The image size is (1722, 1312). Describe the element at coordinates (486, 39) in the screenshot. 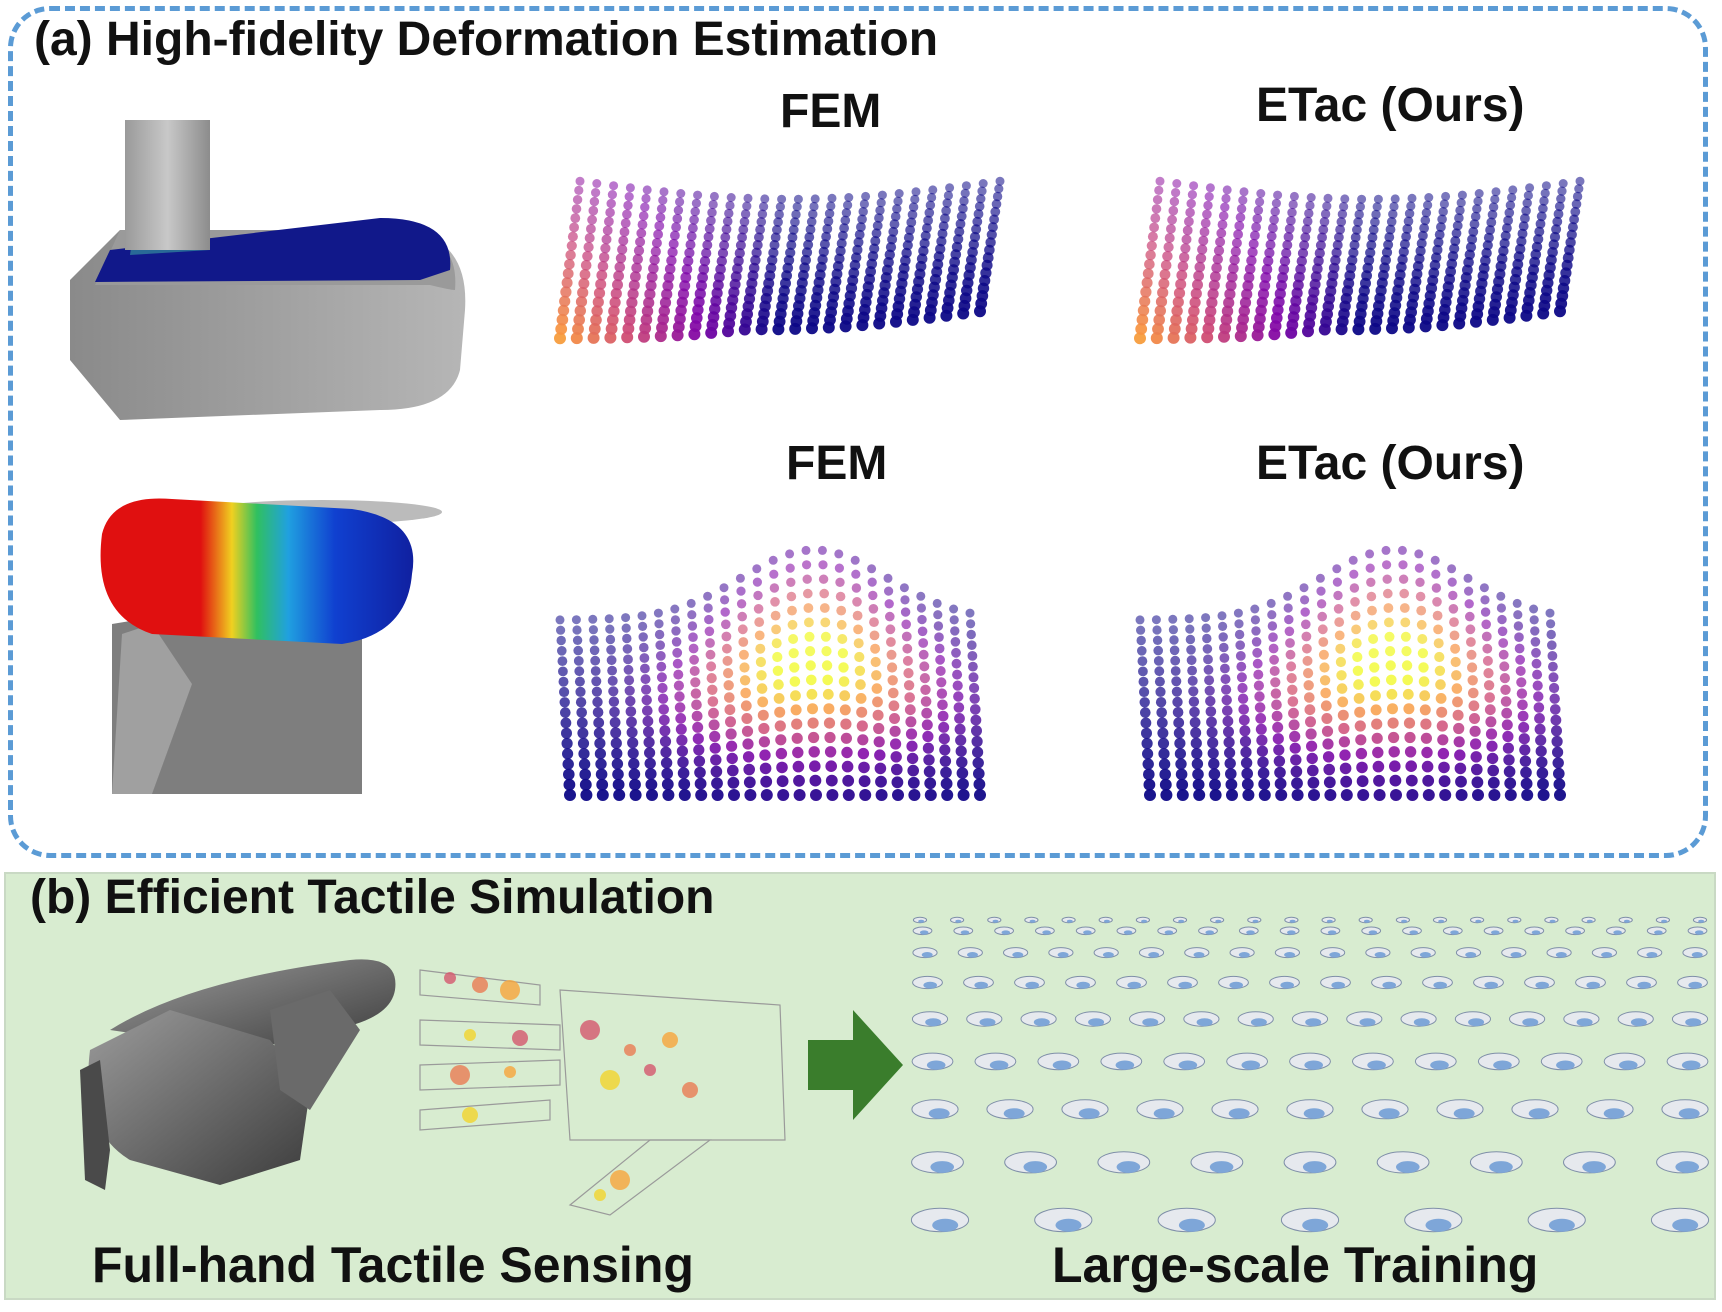

I see `panel-a-title: (a) High-fidelity Deformation Estimation` at that location.